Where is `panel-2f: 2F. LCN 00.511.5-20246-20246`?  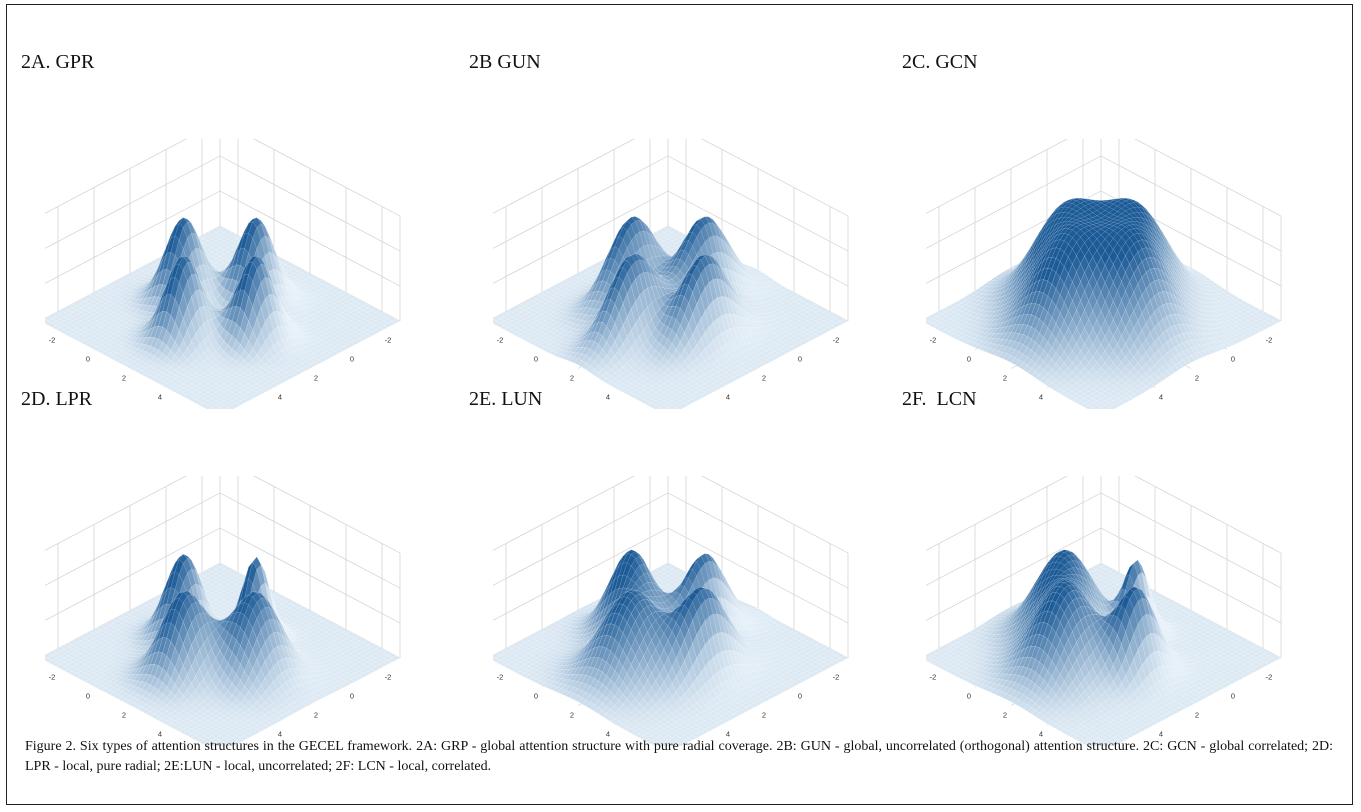 panel-2f: 2F. LCN 00.511.5-20246-20246 is located at coordinates (1117, 568).